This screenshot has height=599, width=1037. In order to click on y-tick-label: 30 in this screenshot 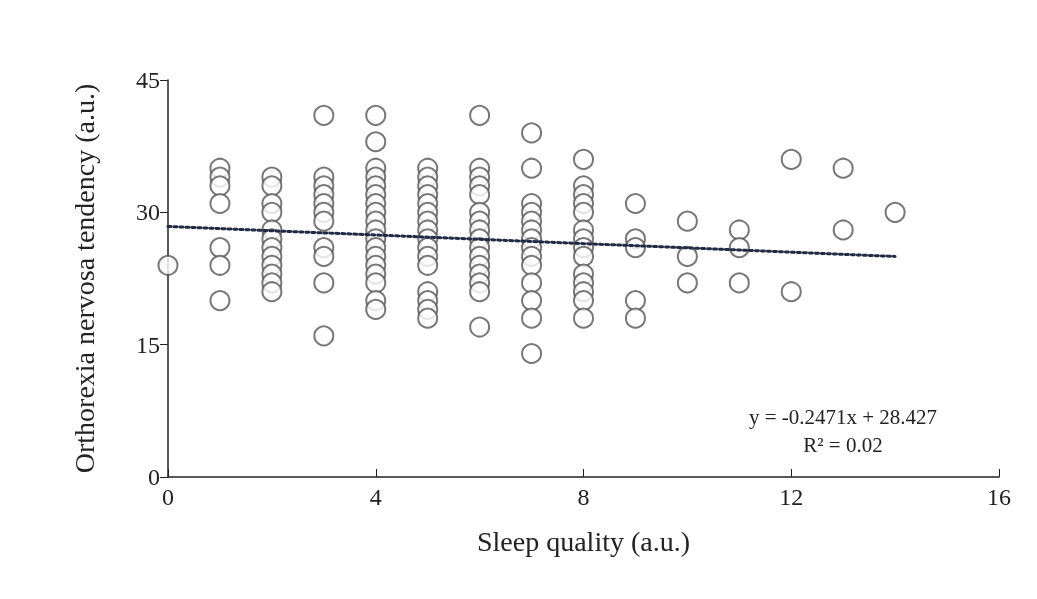, I will do `click(148, 212)`.